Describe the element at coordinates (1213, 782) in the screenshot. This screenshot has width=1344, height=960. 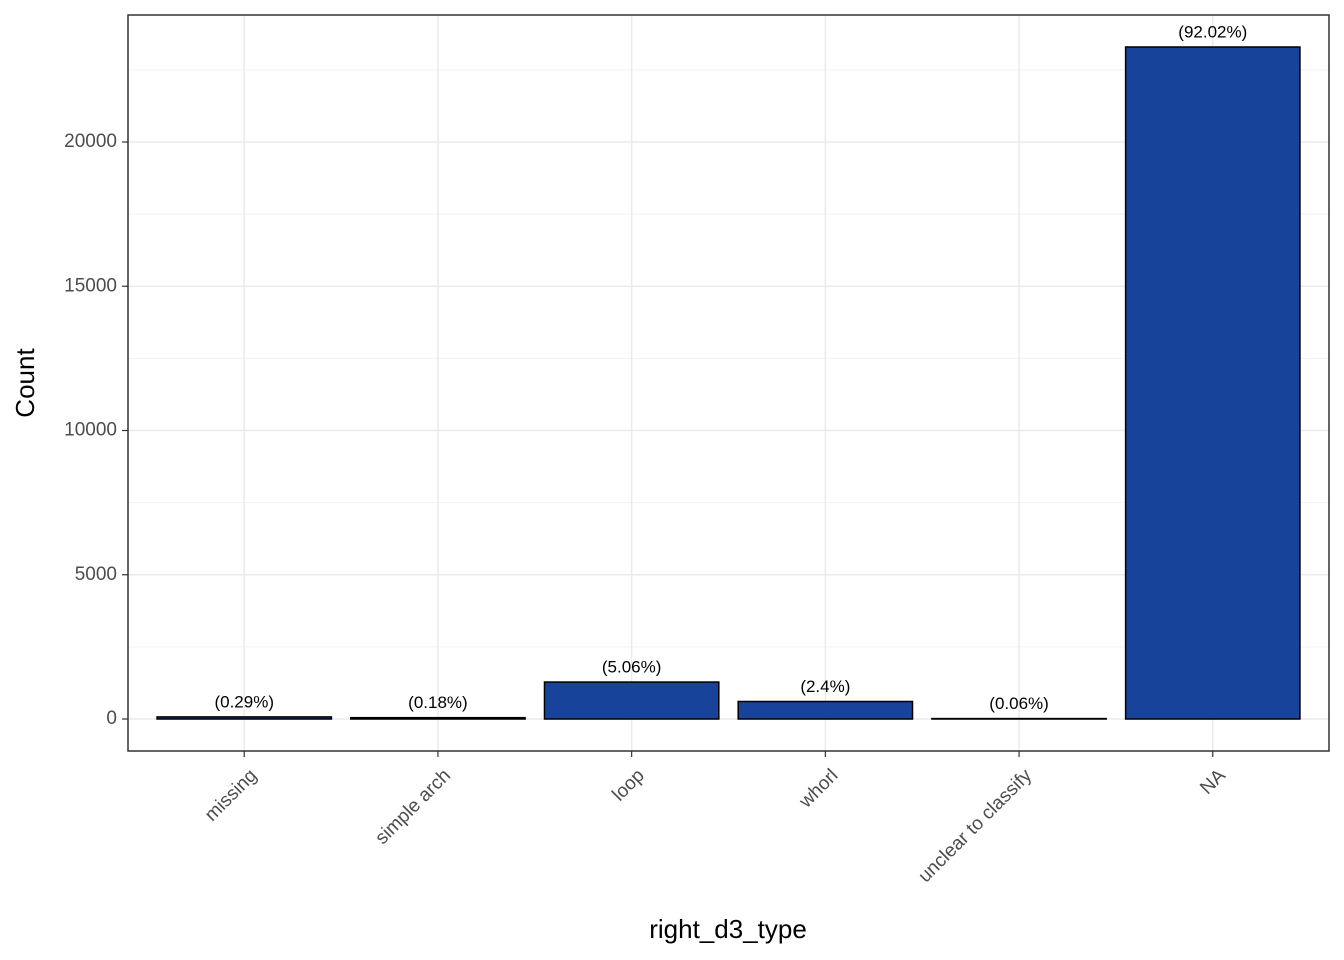
I see `x-tick-label: NA` at that location.